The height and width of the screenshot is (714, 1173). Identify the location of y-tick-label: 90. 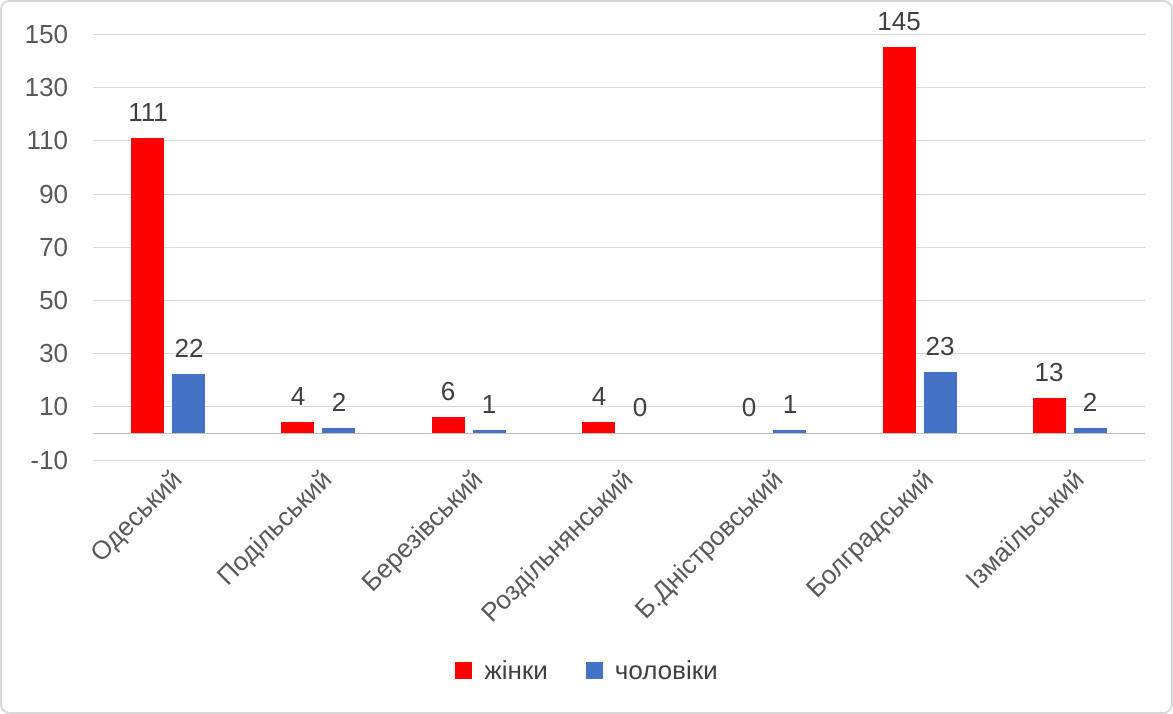
(53, 194).